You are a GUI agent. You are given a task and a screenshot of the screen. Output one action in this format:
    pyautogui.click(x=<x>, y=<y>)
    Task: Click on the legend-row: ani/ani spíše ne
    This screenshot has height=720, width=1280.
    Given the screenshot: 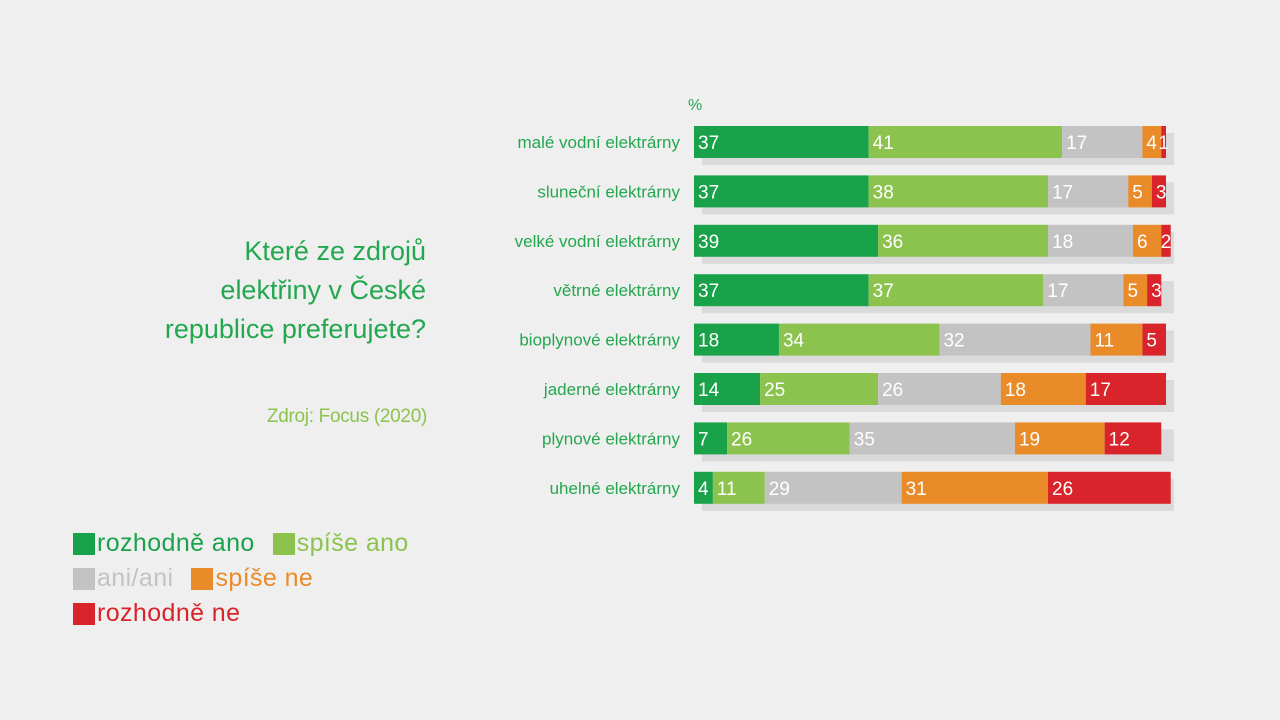 What is the action you would take?
    pyautogui.click(x=273, y=578)
    